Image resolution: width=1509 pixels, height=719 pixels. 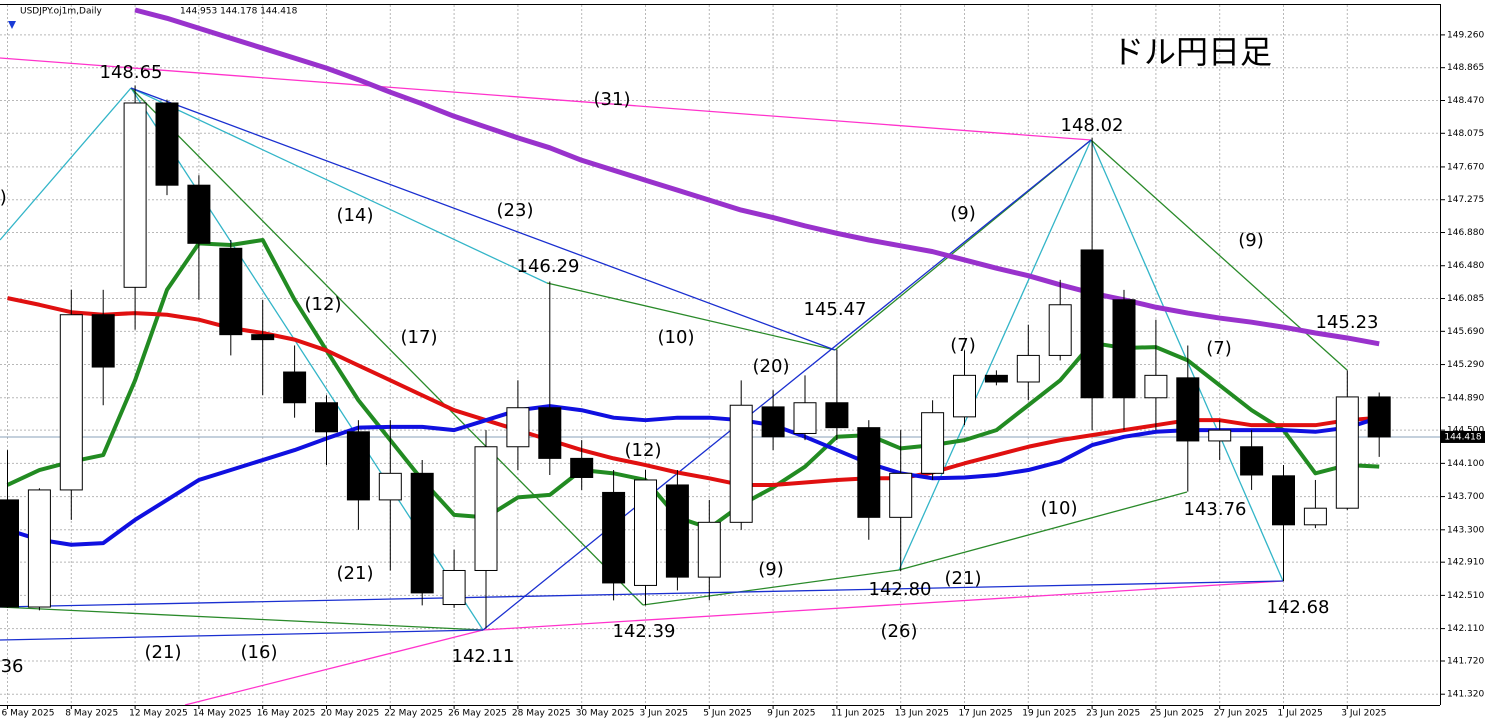 What do you see at coordinates (548, 266) in the screenshot?
I see `annotation-label: 146.29` at bounding box center [548, 266].